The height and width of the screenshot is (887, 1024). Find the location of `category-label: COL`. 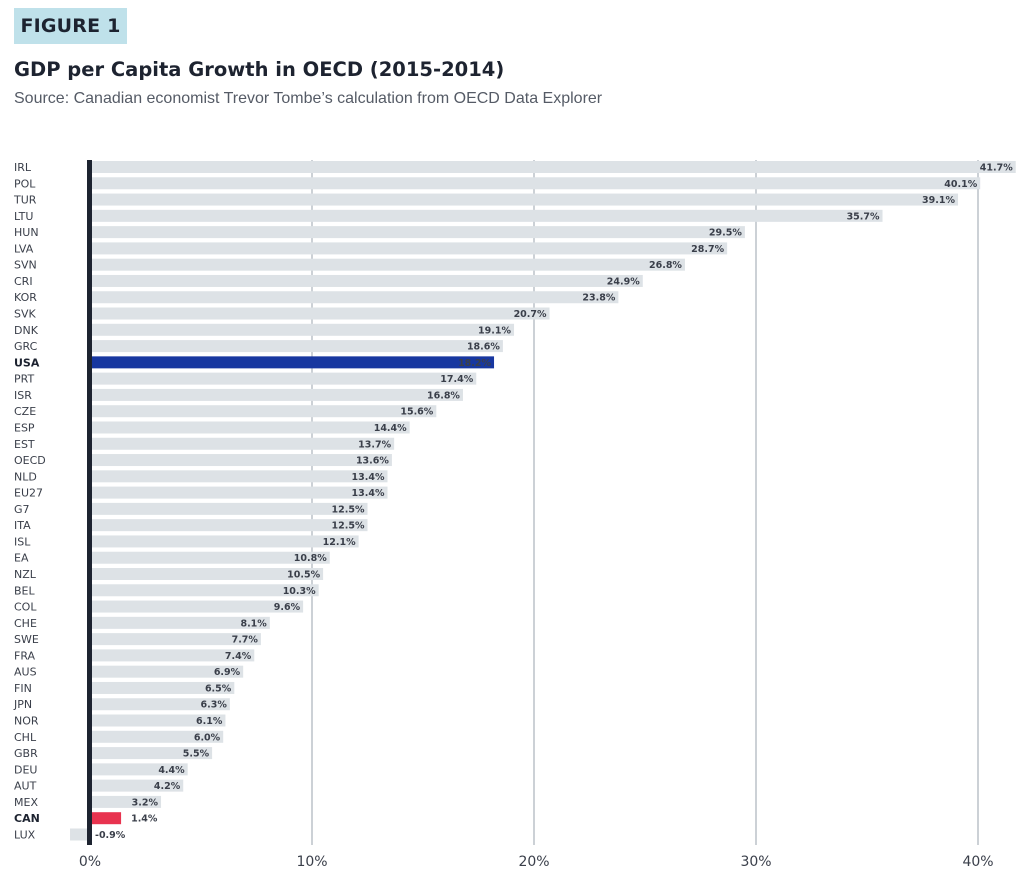

category-label: COL is located at coordinates (25, 607).